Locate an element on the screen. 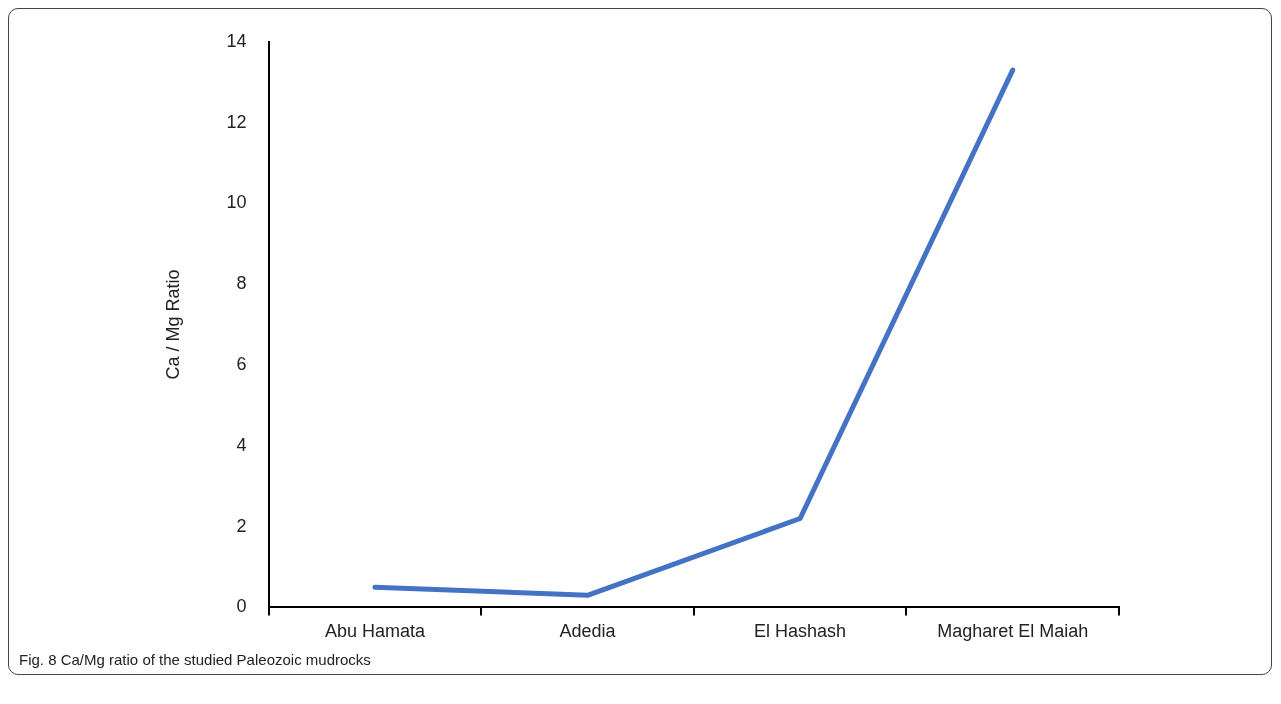 This screenshot has width=1281, height=704. y-tick-label: 14 is located at coordinates (236, 40).